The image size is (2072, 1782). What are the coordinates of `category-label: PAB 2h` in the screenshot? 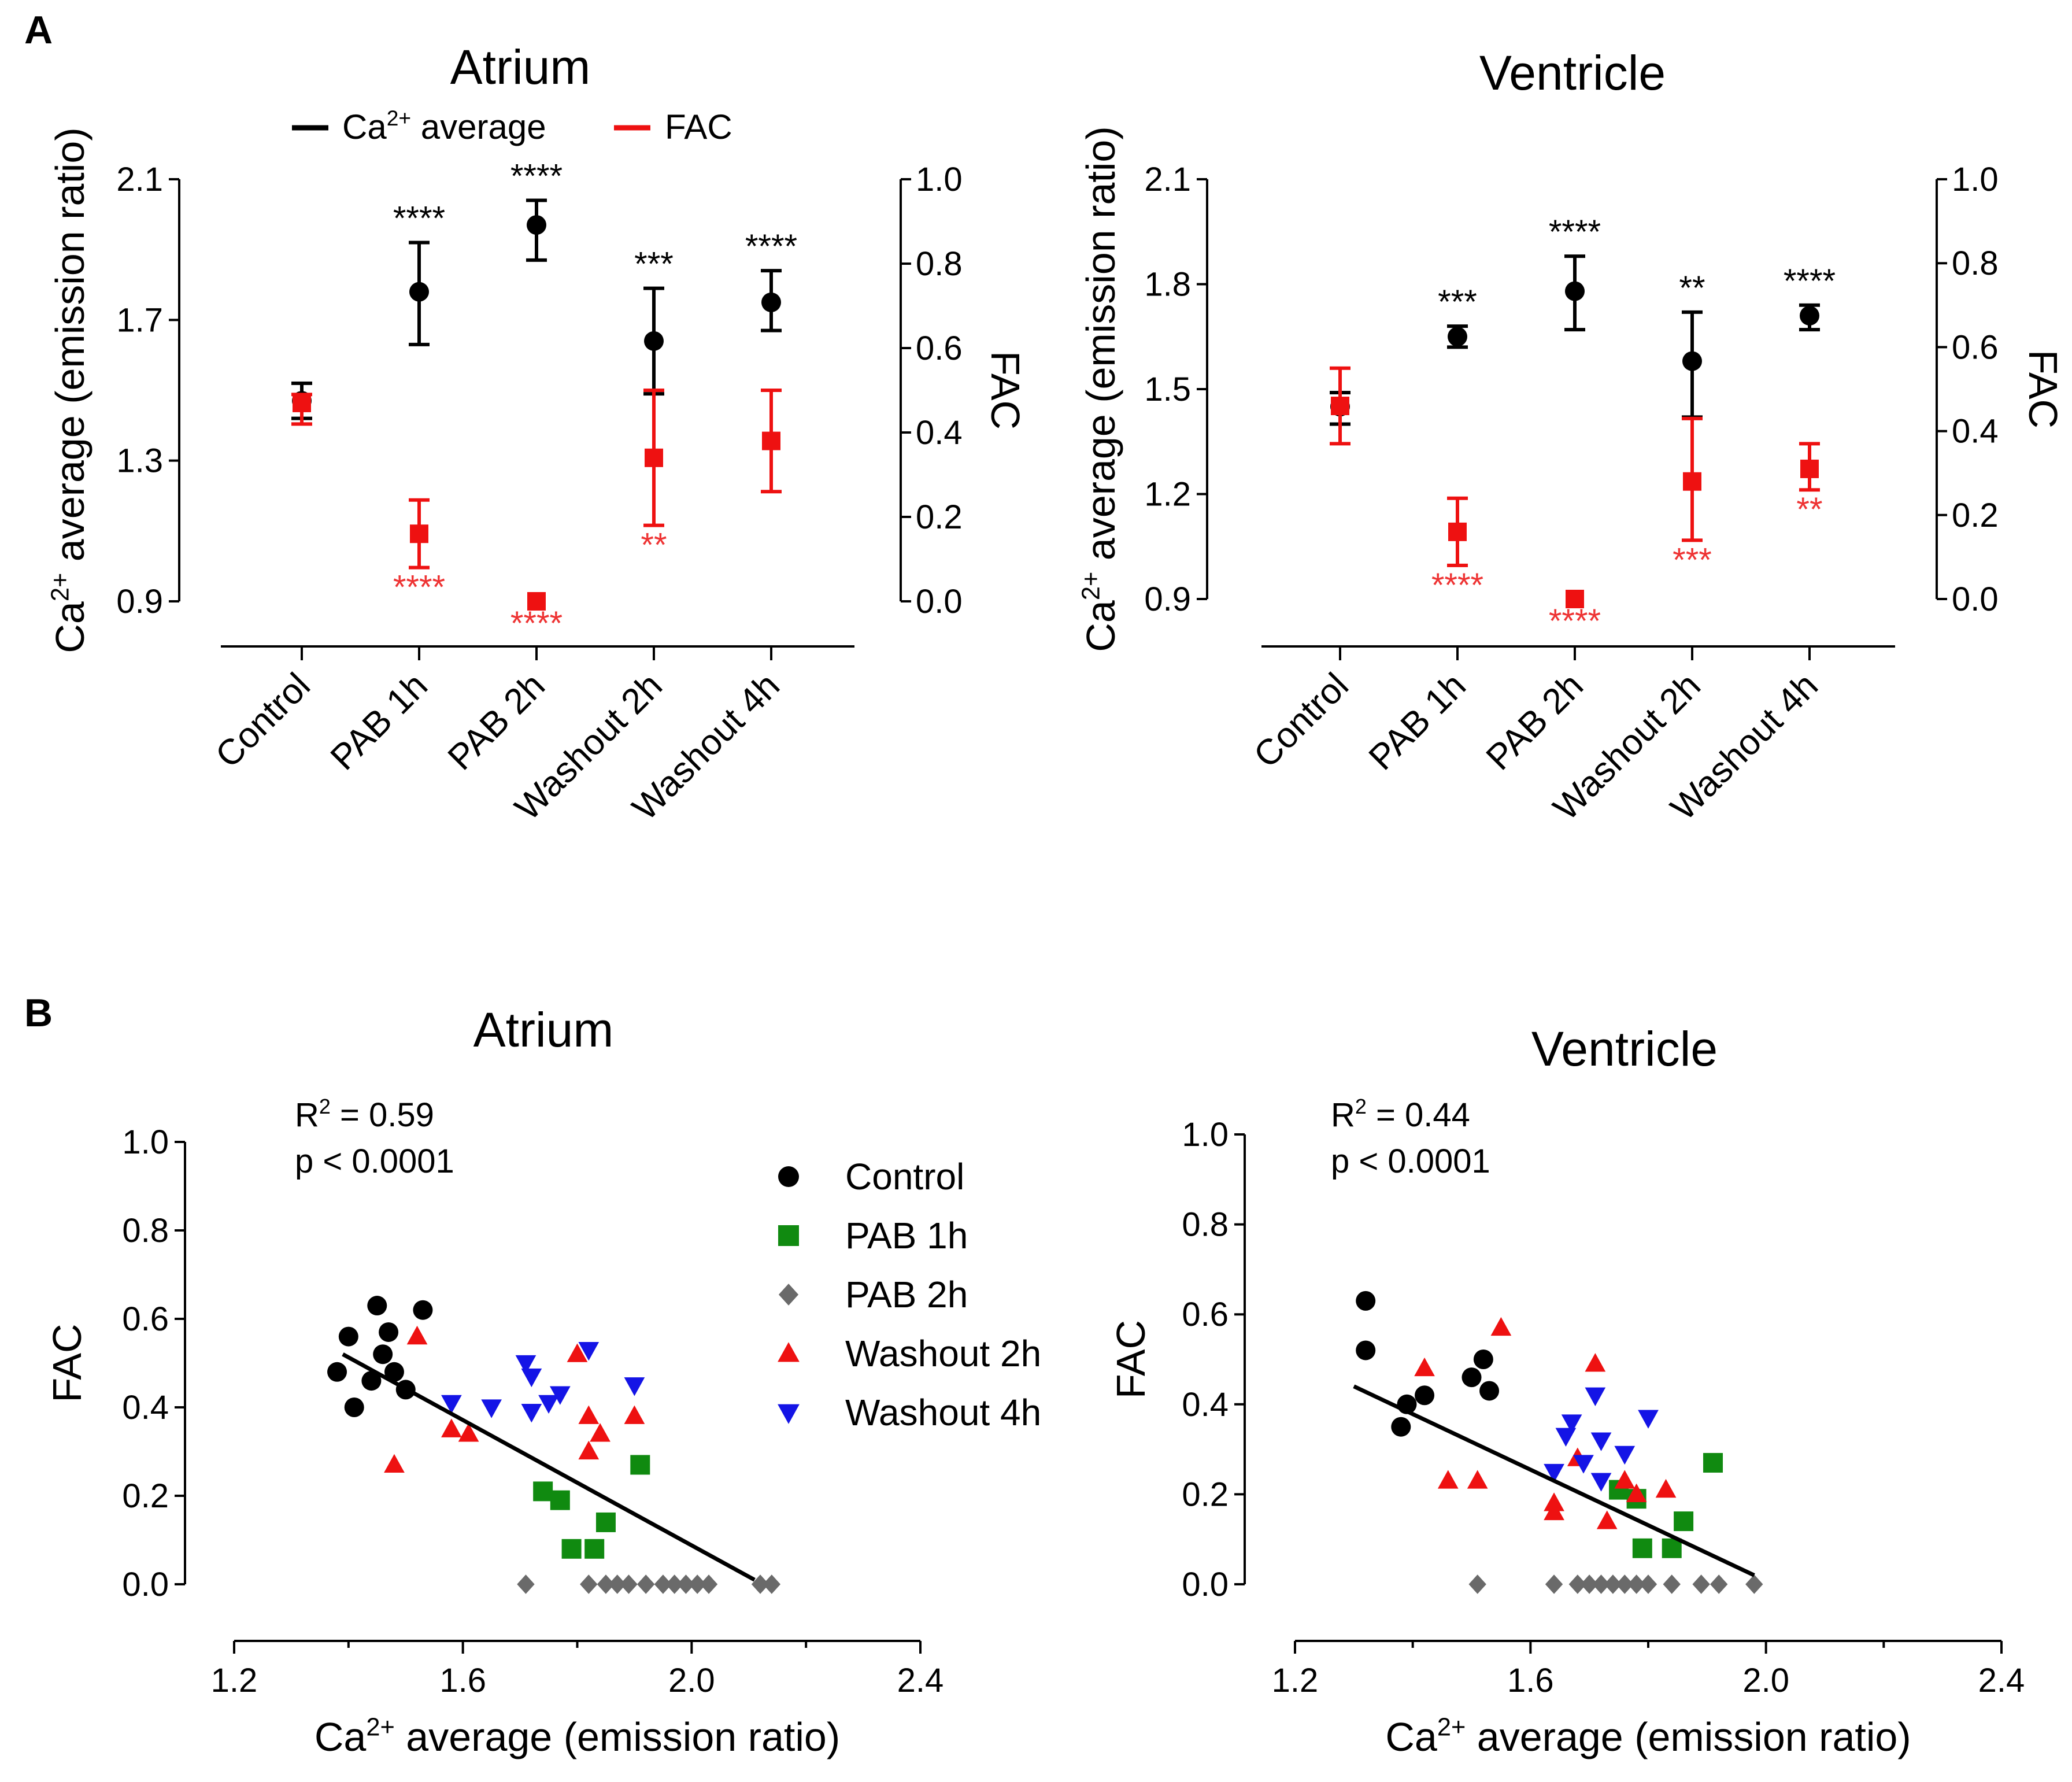 It's located at (1535, 722).